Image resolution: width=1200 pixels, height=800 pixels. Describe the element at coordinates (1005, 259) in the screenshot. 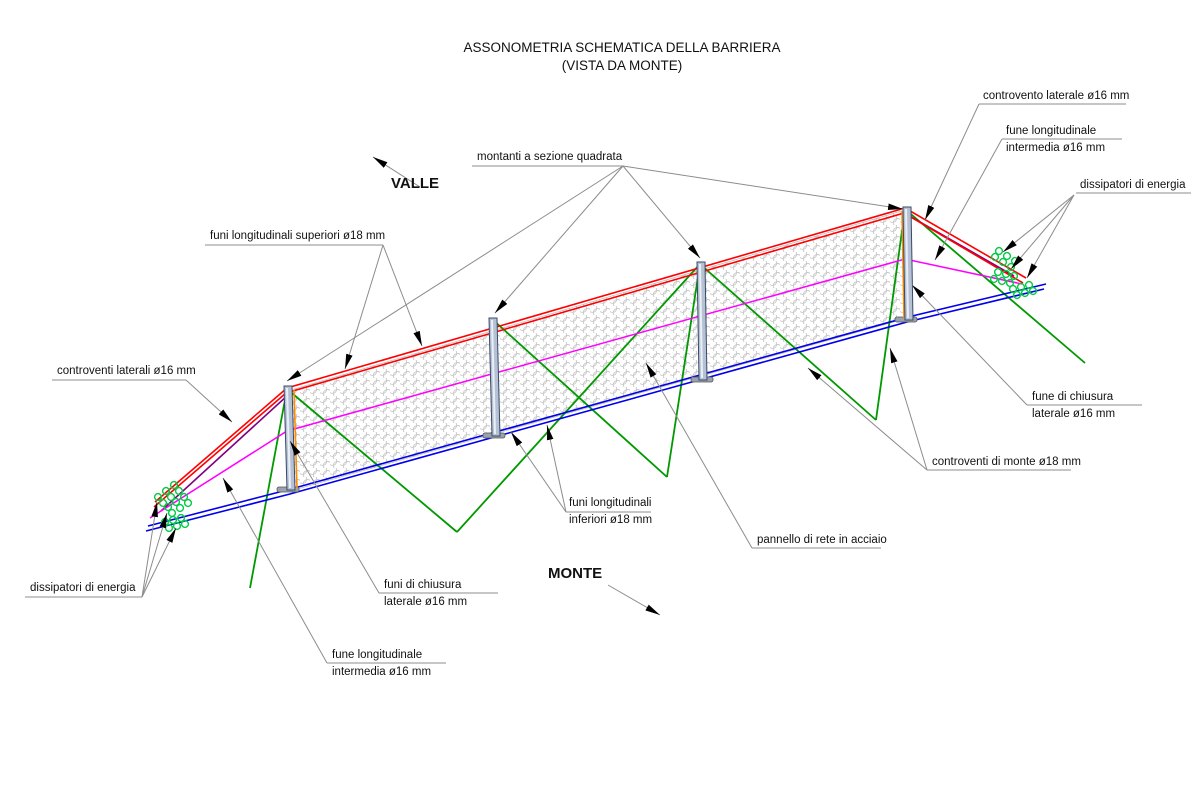

I see `dissipator-right-upper` at that location.